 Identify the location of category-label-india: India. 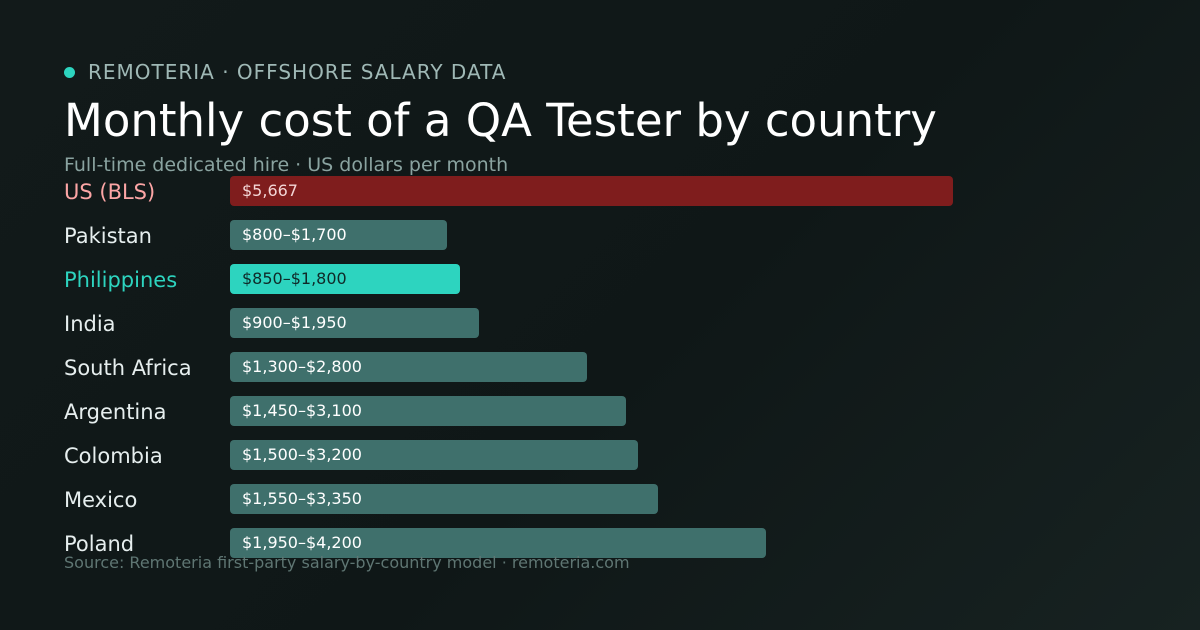
(90, 324).